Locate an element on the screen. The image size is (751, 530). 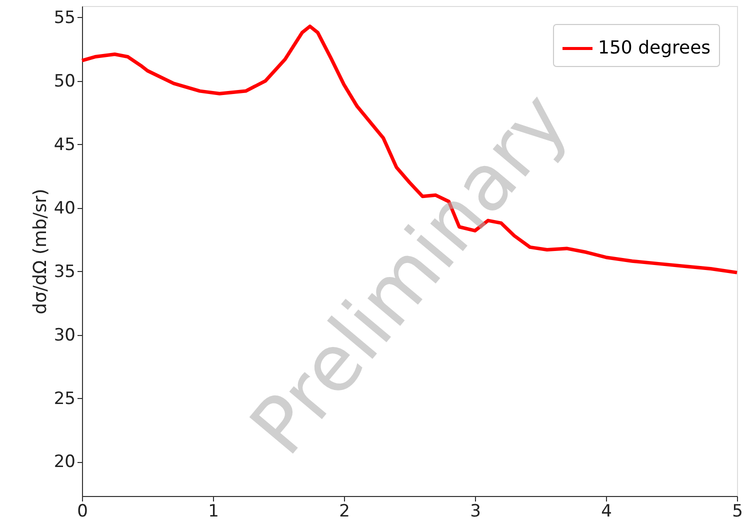
y-tick-label: 35 is located at coordinates (65, 272).